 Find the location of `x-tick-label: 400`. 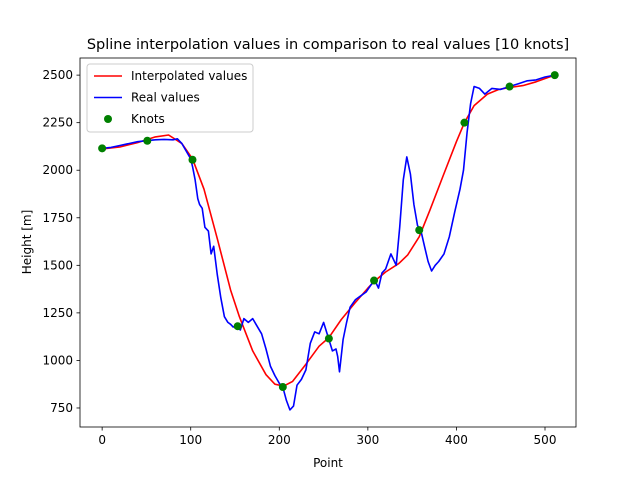

x-tick-label: 400 is located at coordinates (456, 440).